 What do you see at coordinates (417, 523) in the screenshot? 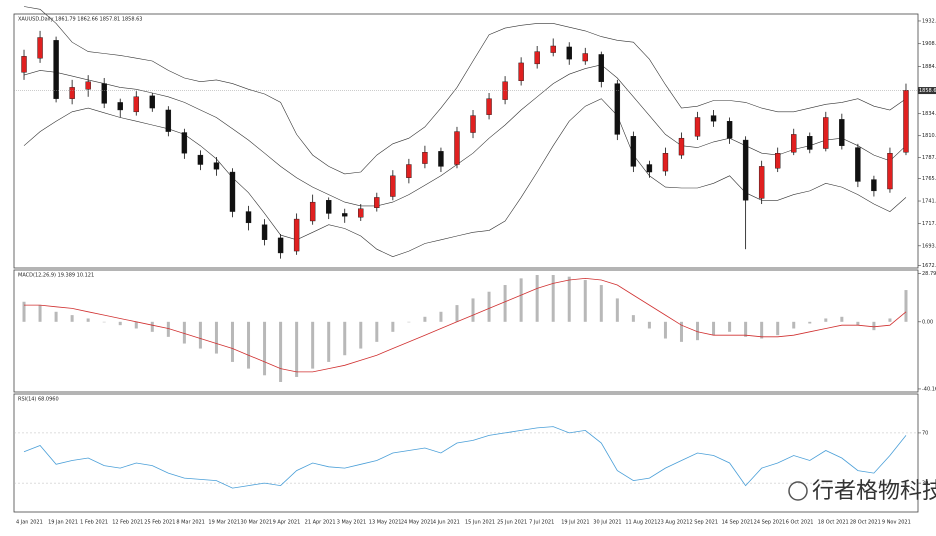
I see `x-tick-label: 24 May 2021` at bounding box center [417, 523].